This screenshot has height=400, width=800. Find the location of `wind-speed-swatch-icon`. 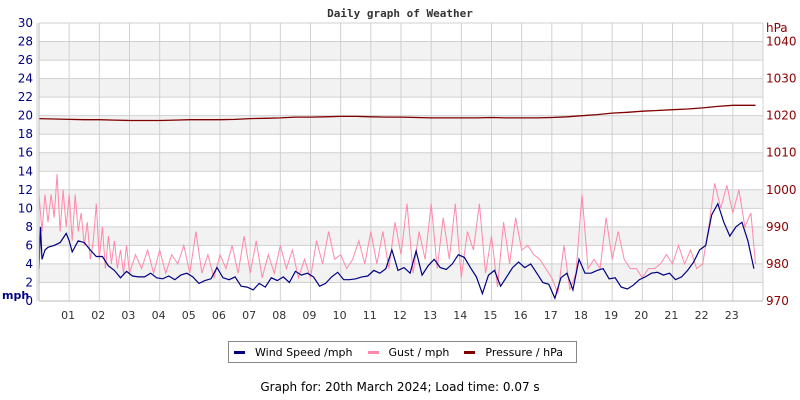

wind-speed-swatch-icon is located at coordinates (239, 352).